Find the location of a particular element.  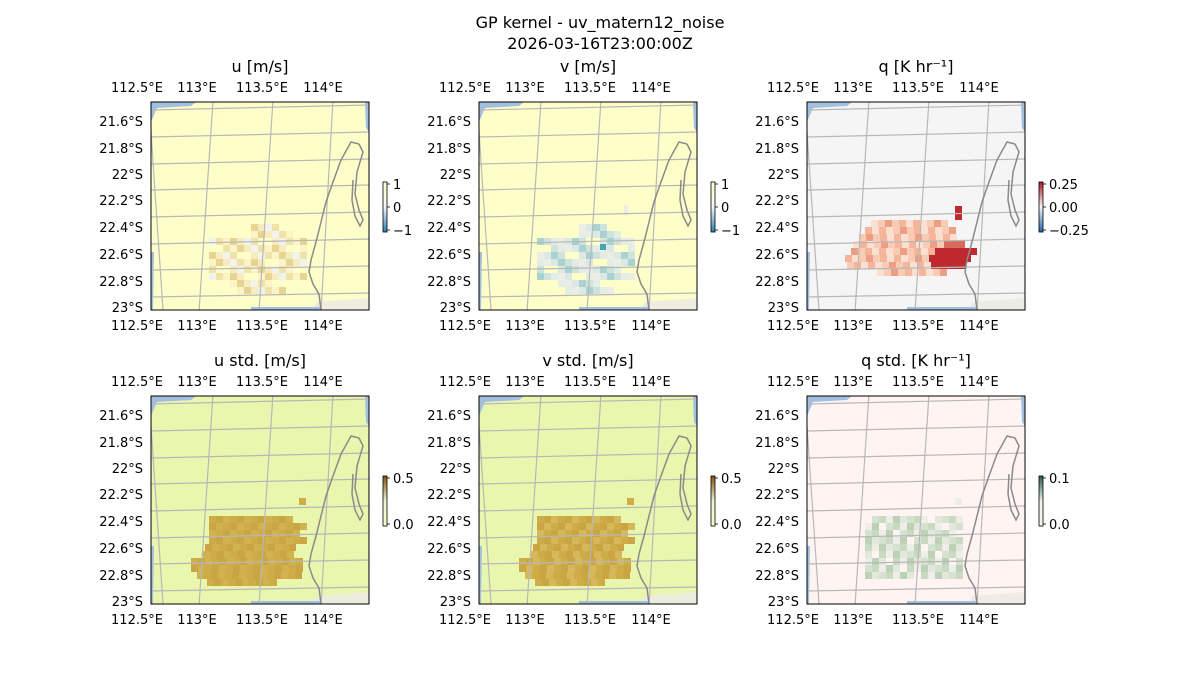

colorbar-tick-label: 0.25 is located at coordinates (1063, 185).